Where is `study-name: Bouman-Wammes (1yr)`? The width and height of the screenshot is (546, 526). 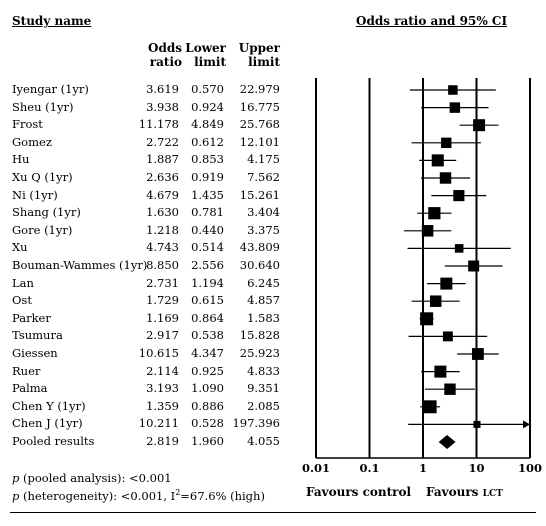
study-name: Bouman-Wammes (1yr) is located at coordinates (80, 265).